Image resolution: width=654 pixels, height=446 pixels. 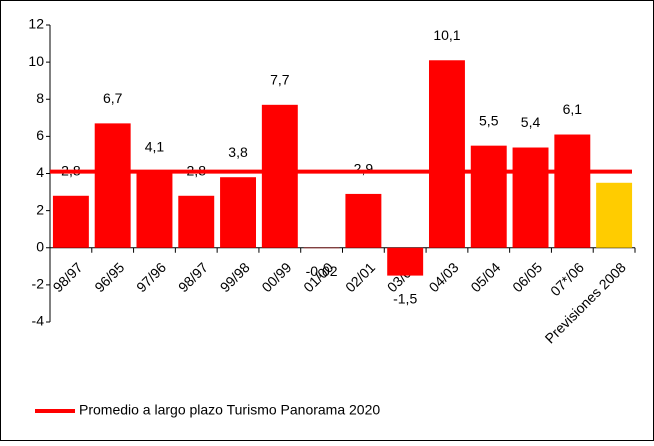 What do you see at coordinates (36, 61) in the screenshot?
I see `y-tick-label: 10` at bounding box center [36, 61].